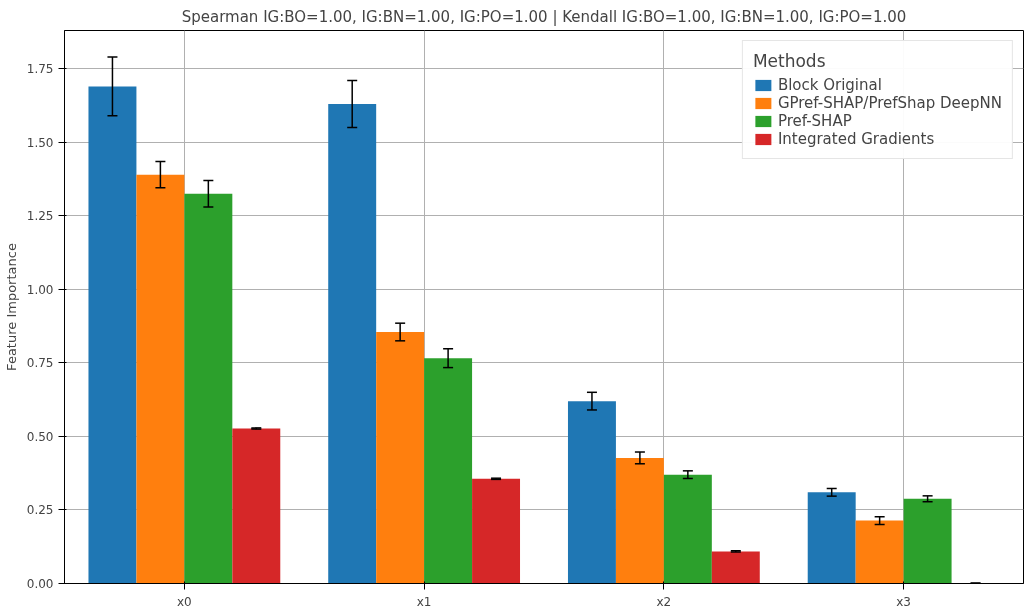  I want to click on y-tick-label: 0.00, so click(40, 584).